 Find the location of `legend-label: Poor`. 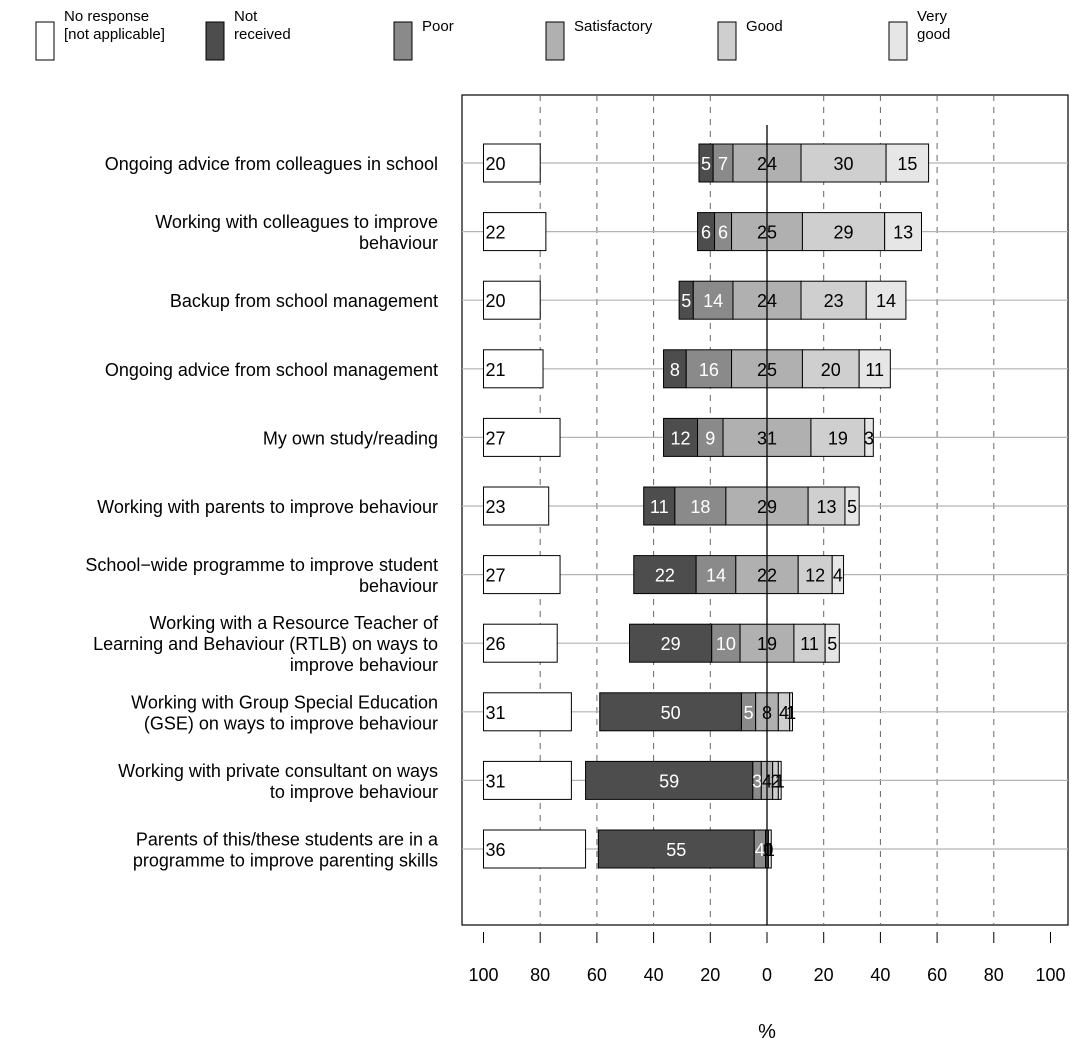

legend-label: Poor is located at coordinates (438, 26).